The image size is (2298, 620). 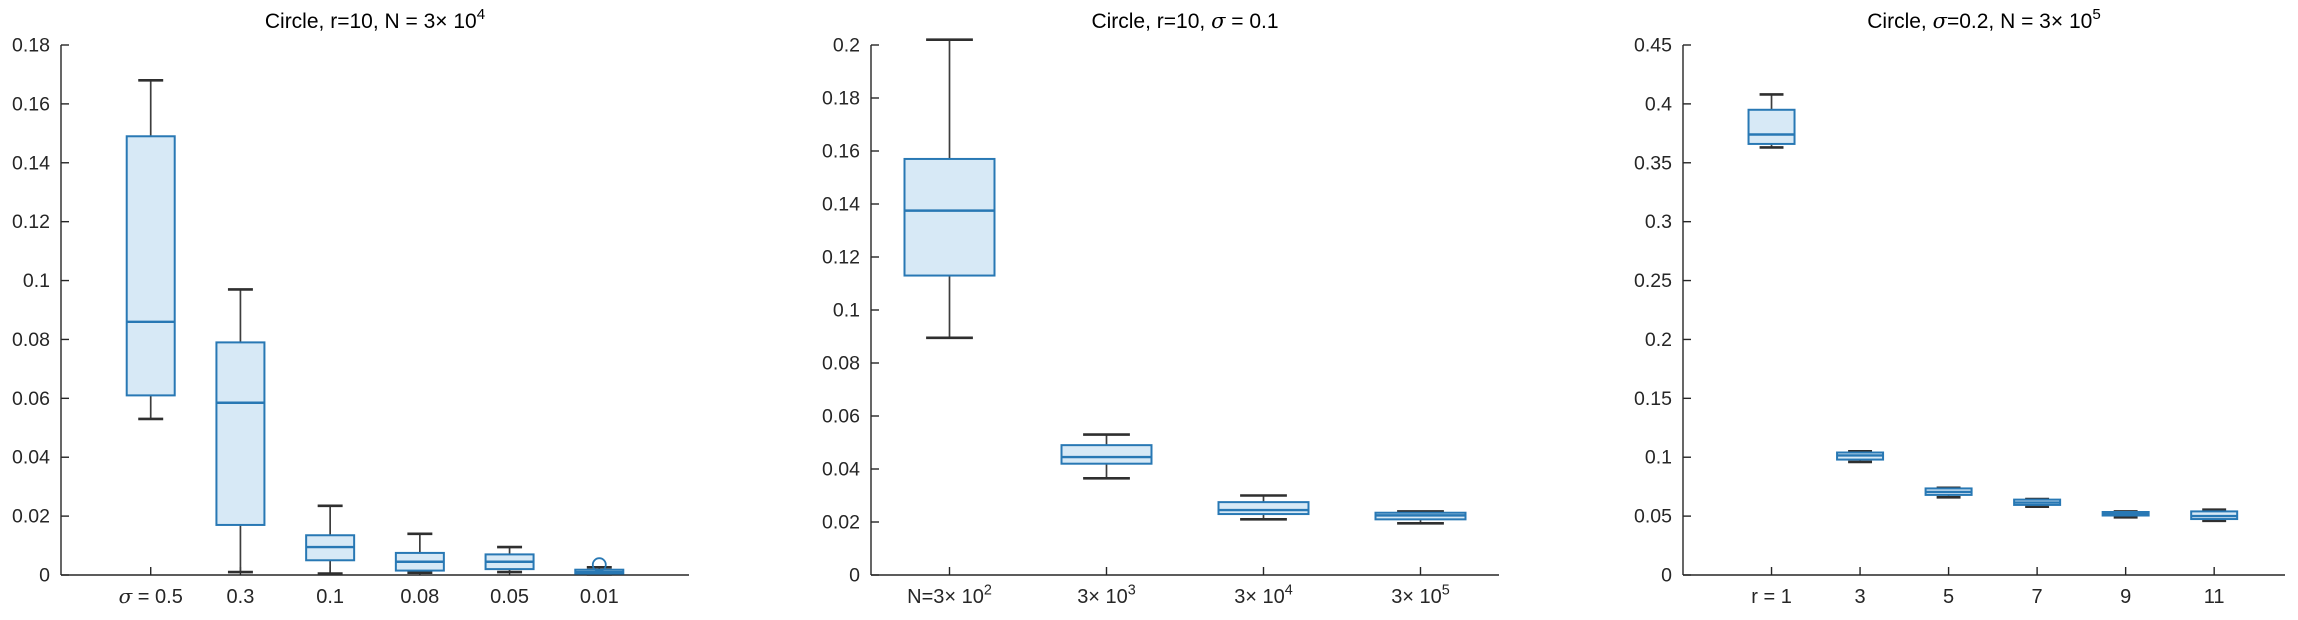 I want to click on x-tick-label: 5, so click(x=1948, y=597).